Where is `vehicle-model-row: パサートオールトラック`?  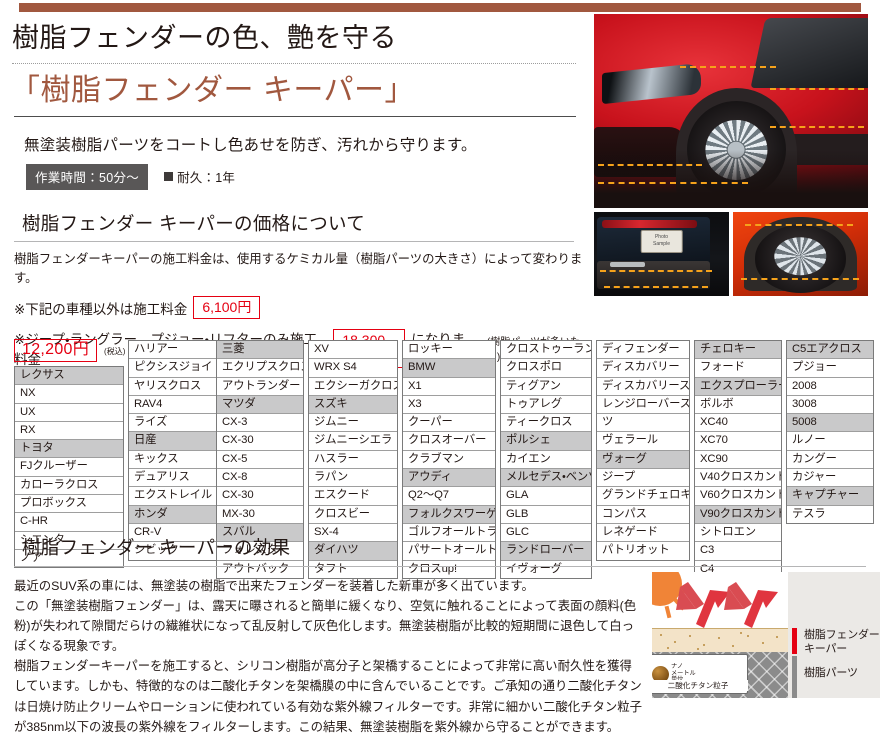 vehicle-model-row: パサートオールトラック is located at coordinates (449, 551).